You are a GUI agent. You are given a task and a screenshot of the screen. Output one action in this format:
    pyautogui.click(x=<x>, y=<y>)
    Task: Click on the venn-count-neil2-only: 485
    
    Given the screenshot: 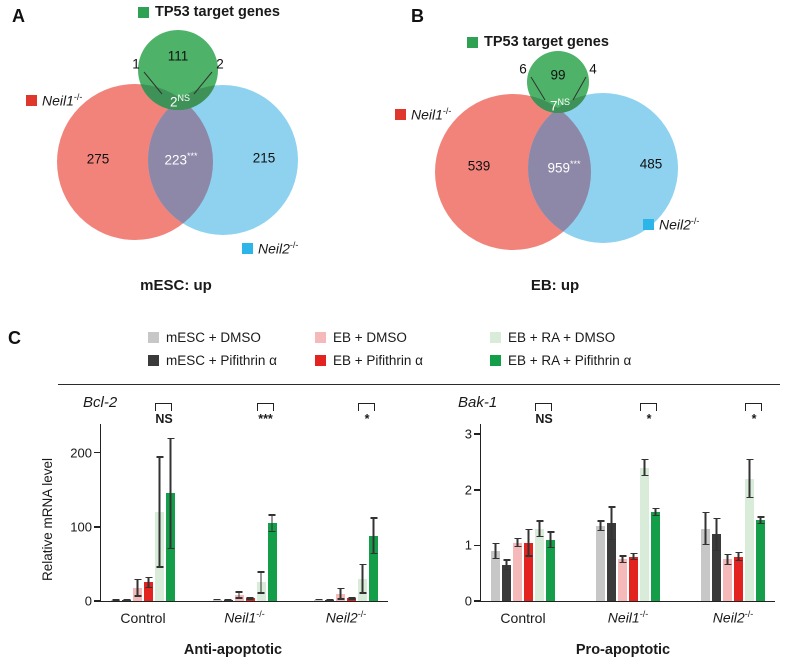 What is the action you would take?
    pyautogui.click(x=651, y=164)
    